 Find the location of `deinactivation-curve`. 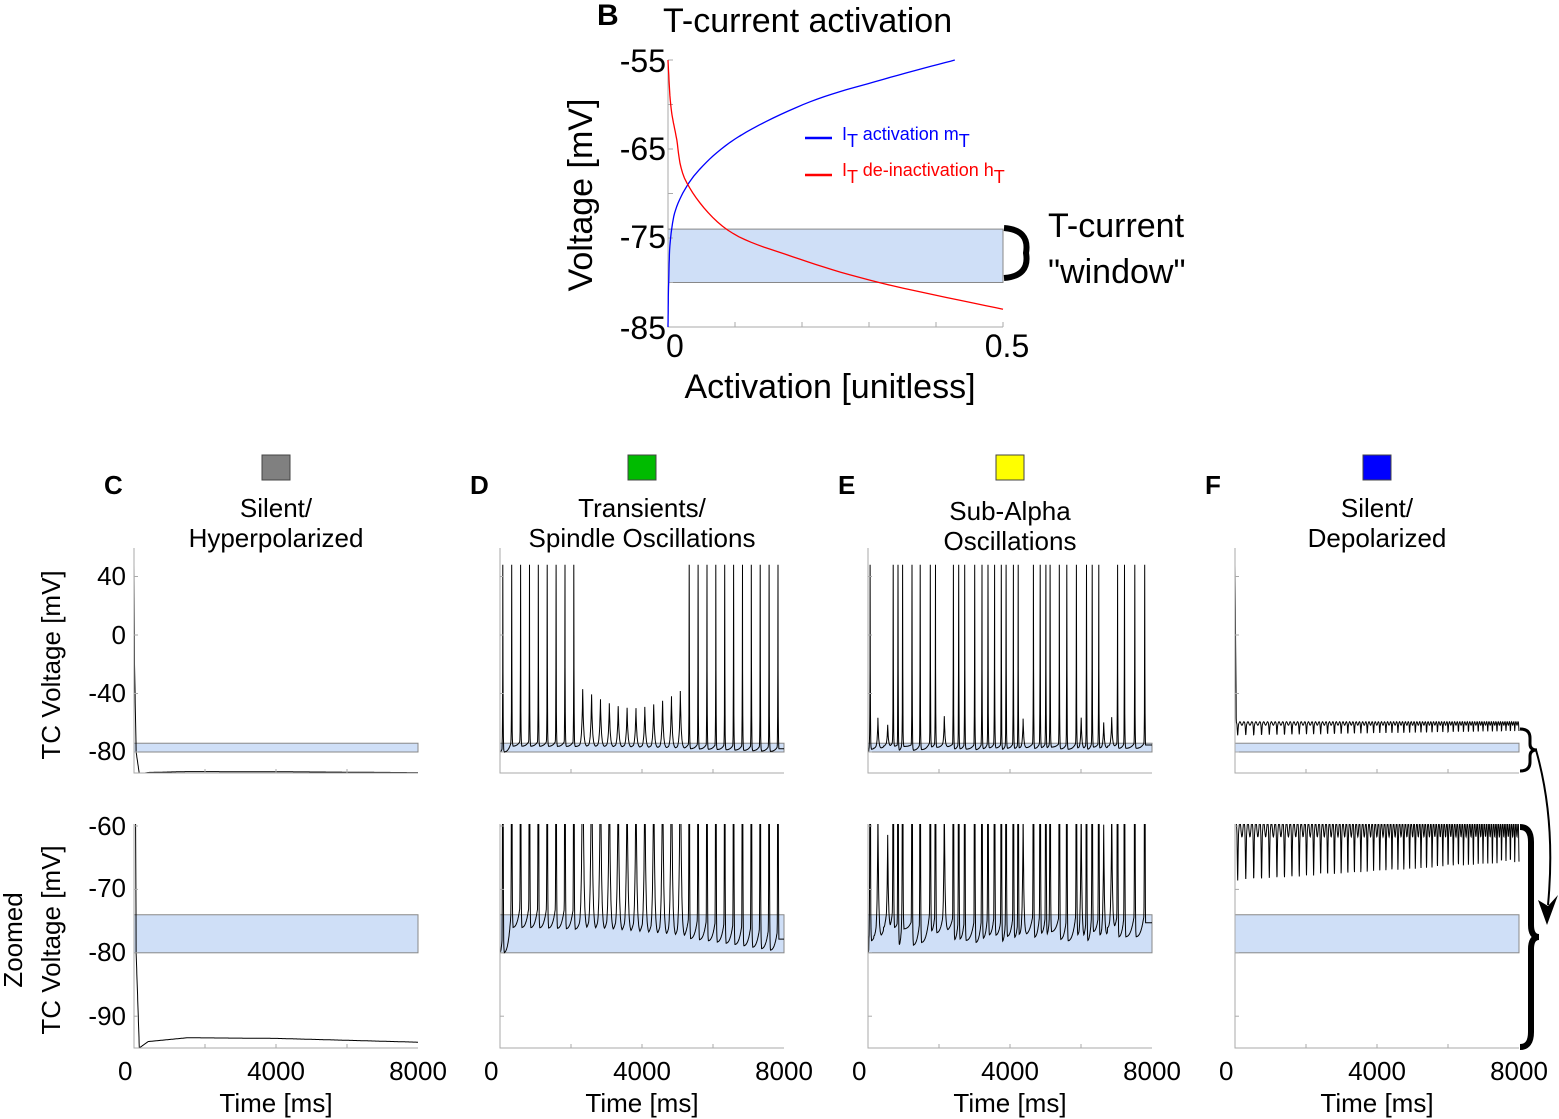

deinactivation-curve is located at coordinates (835, 184).